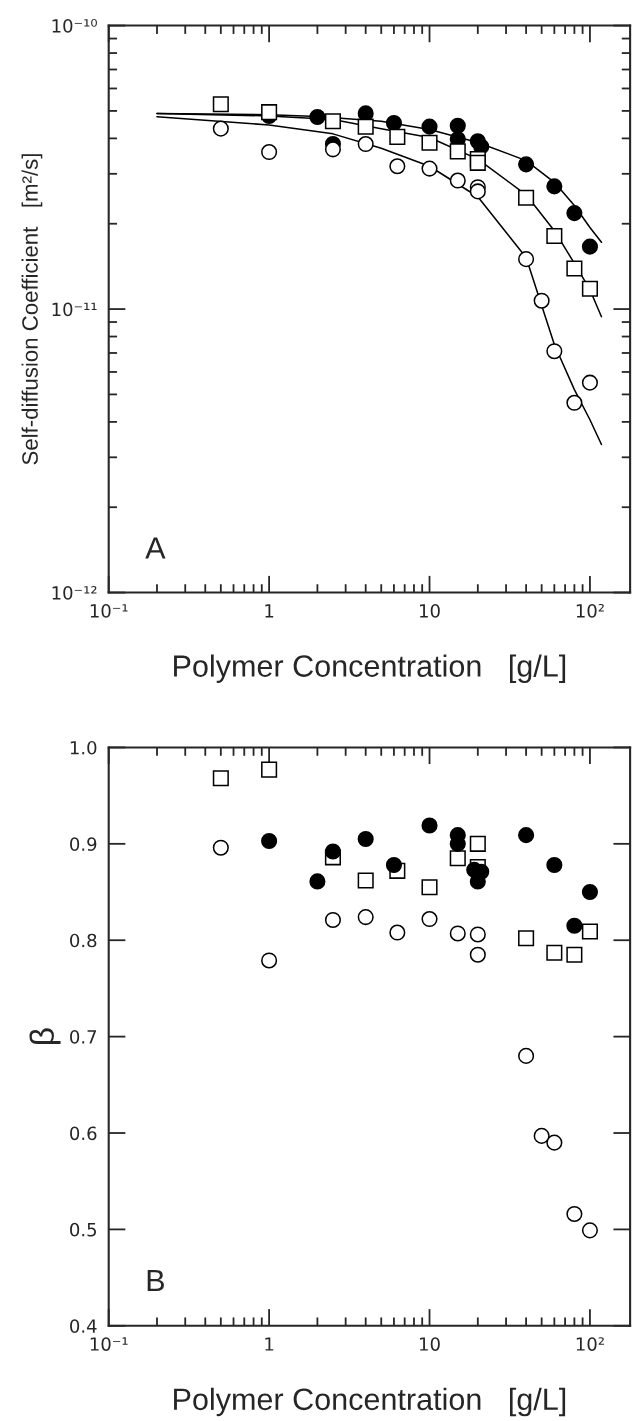 This screenshot has width=632, height=1421. What do you see at coordinates (83, 747) in the screenshot?
I see `y-tick-label: 1.0` at bounding box center [83, 747].